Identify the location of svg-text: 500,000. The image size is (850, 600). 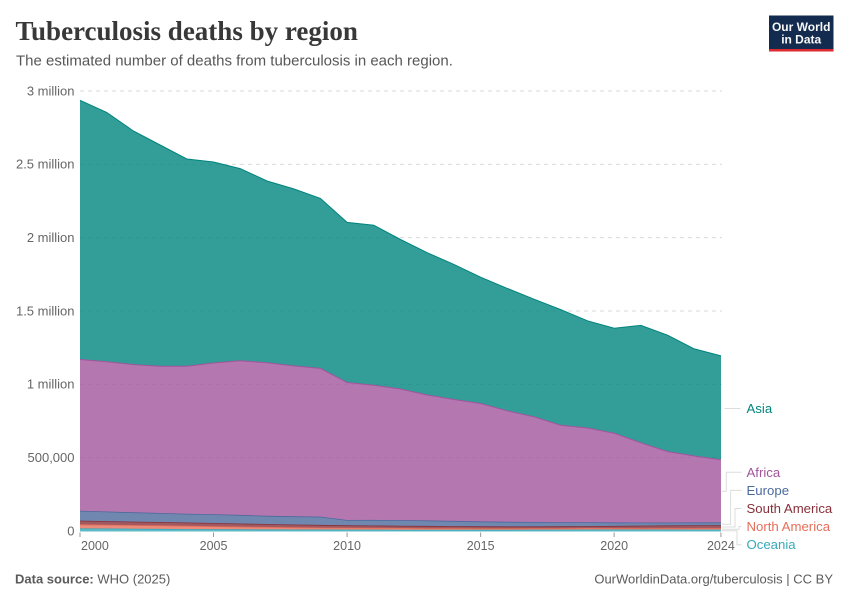
(51, 457).